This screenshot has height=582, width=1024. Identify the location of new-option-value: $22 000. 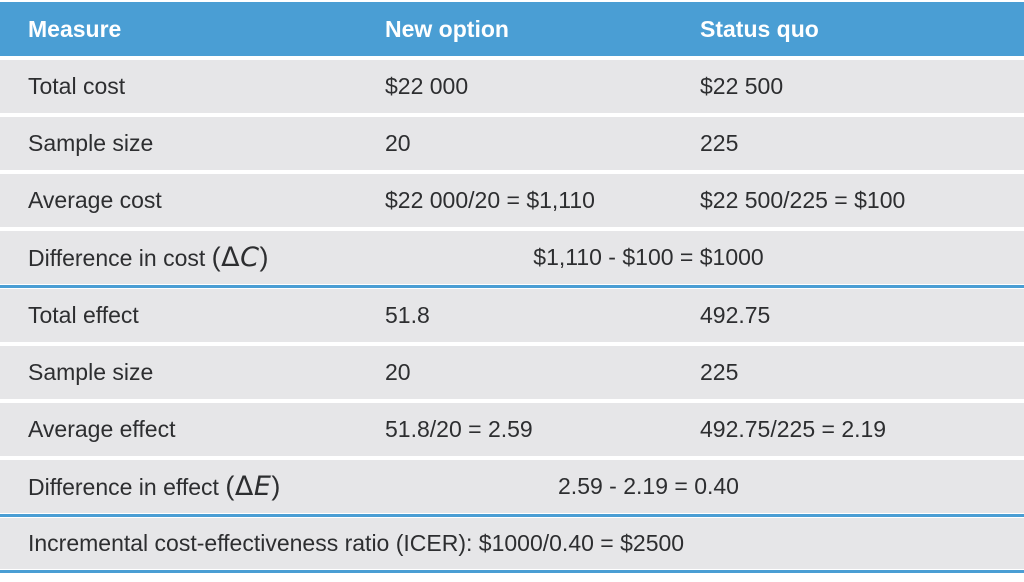
(427, 86).